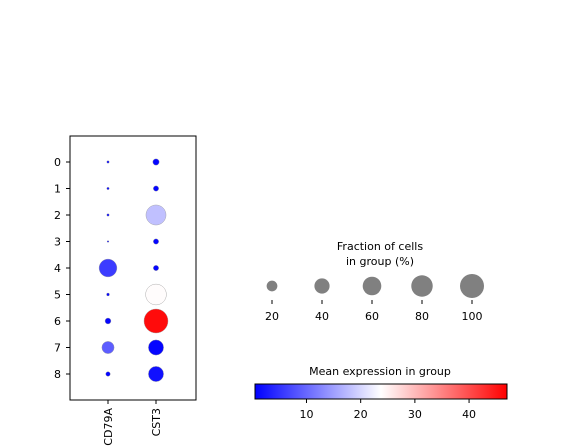  I want to click on colorbar-tick-label: 40, so click(469, 414).